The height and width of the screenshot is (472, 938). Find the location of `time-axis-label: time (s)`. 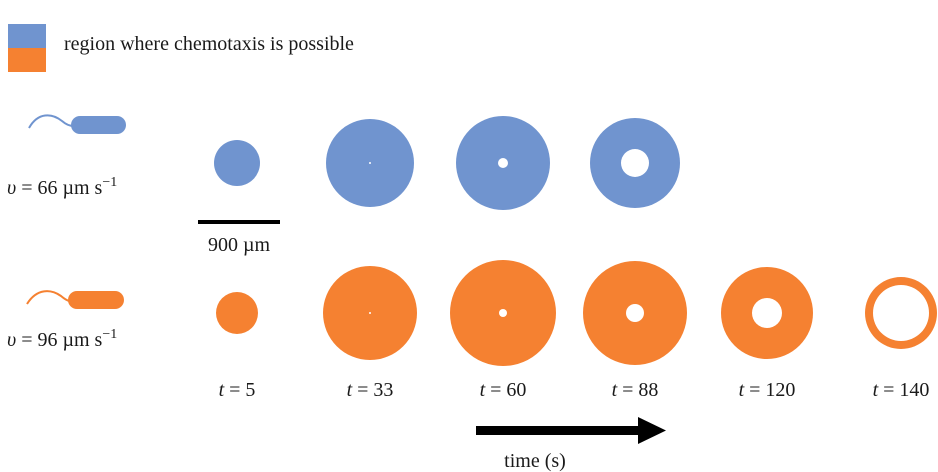

time-axis-label: time (s) is located at coordinates (535, 461).